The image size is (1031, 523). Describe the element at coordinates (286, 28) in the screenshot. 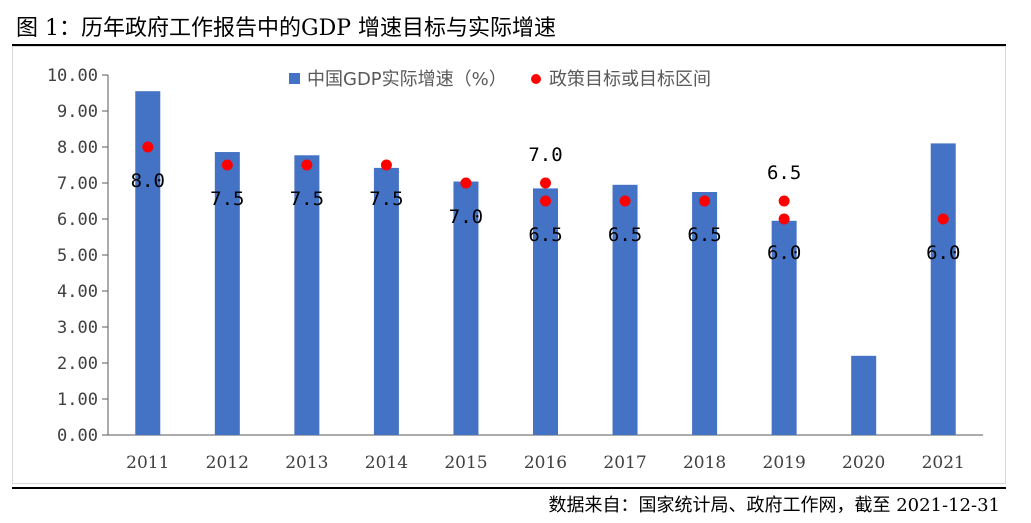

I see `chart-title: 图 1：历年政府工作报告中的GDP 增速目标与实际增速` at that location.